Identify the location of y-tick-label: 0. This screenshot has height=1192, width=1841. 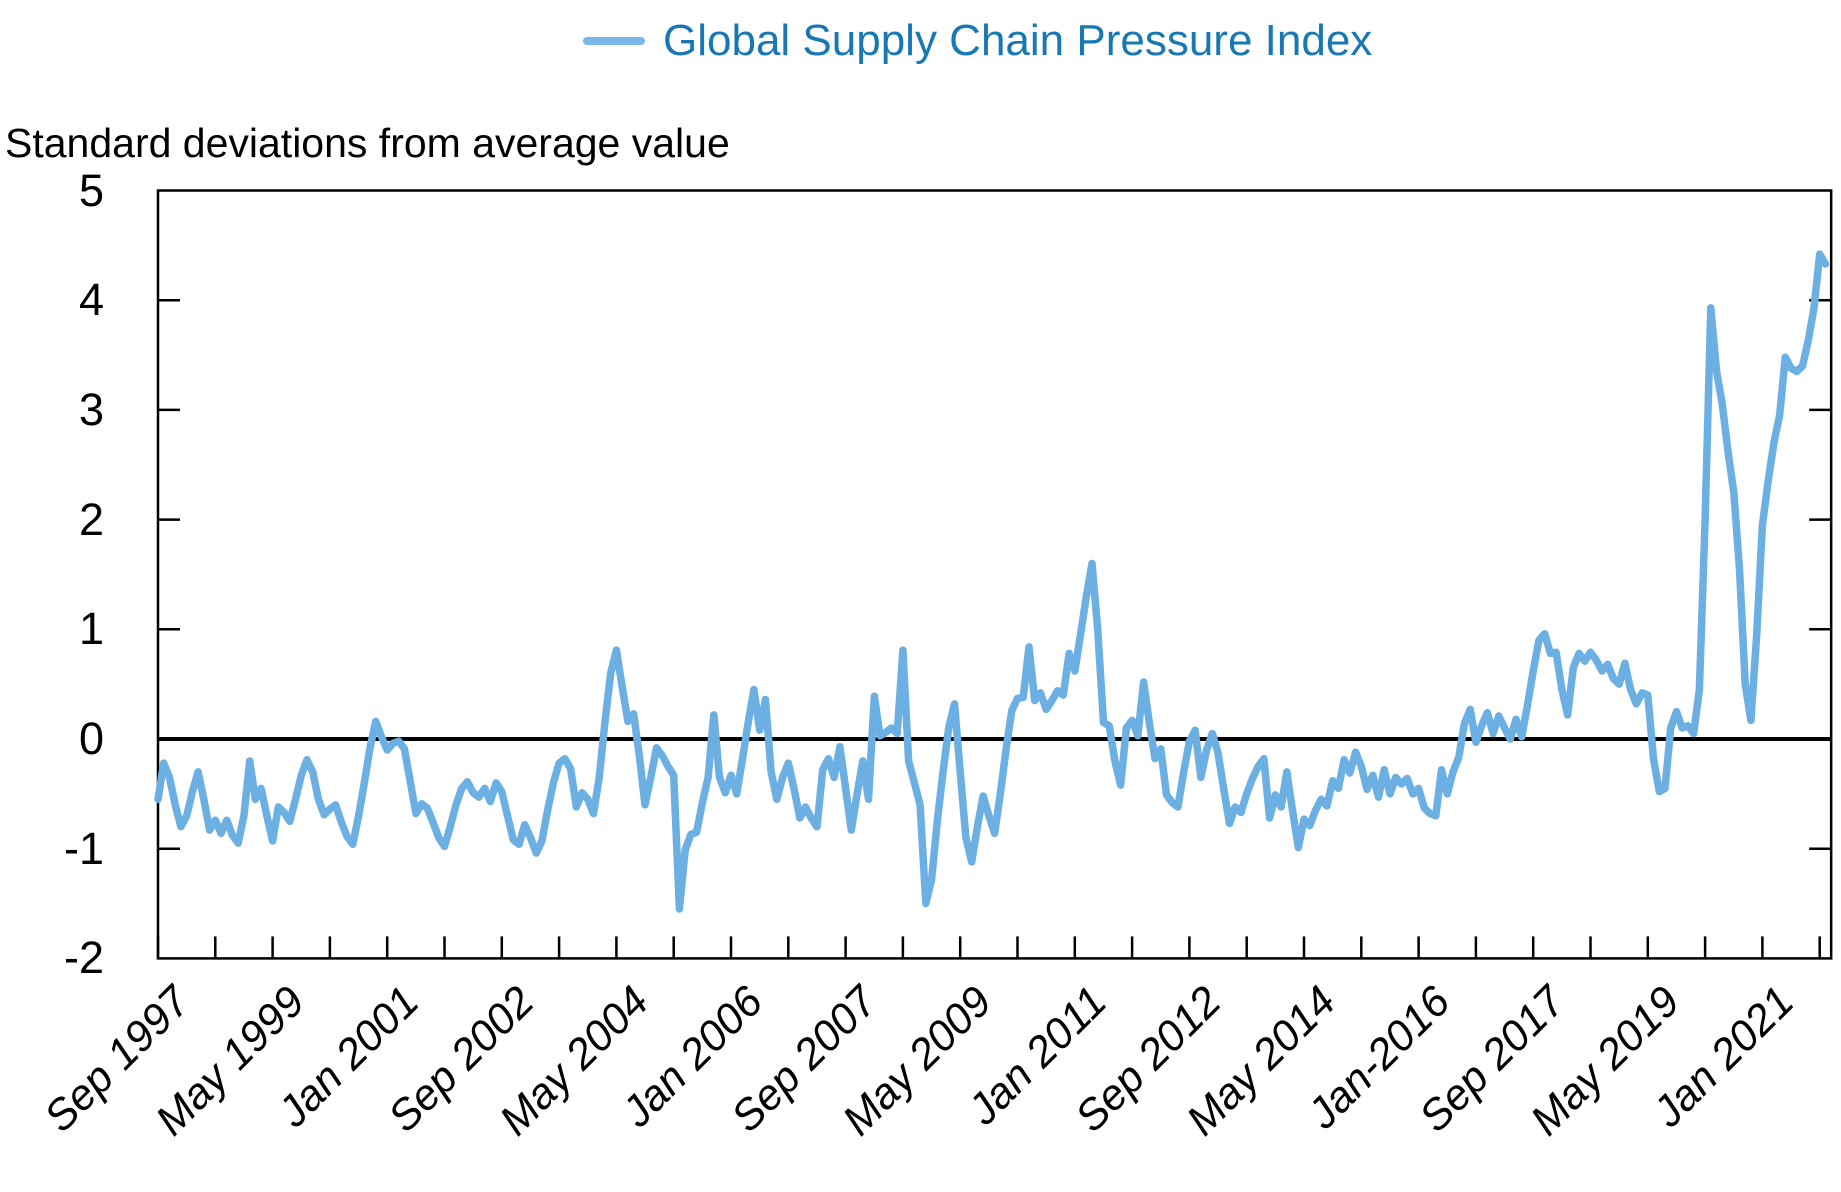
(91, 738).